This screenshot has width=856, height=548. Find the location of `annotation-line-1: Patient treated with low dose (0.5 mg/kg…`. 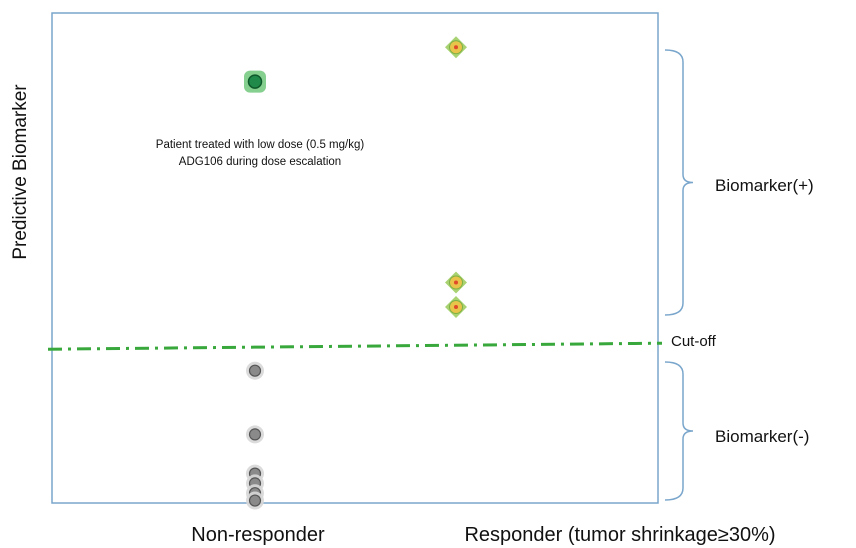

annotation-line-1: Patient treated with low dose (0.5 mg/kg… is located at coordinates (260, 145).